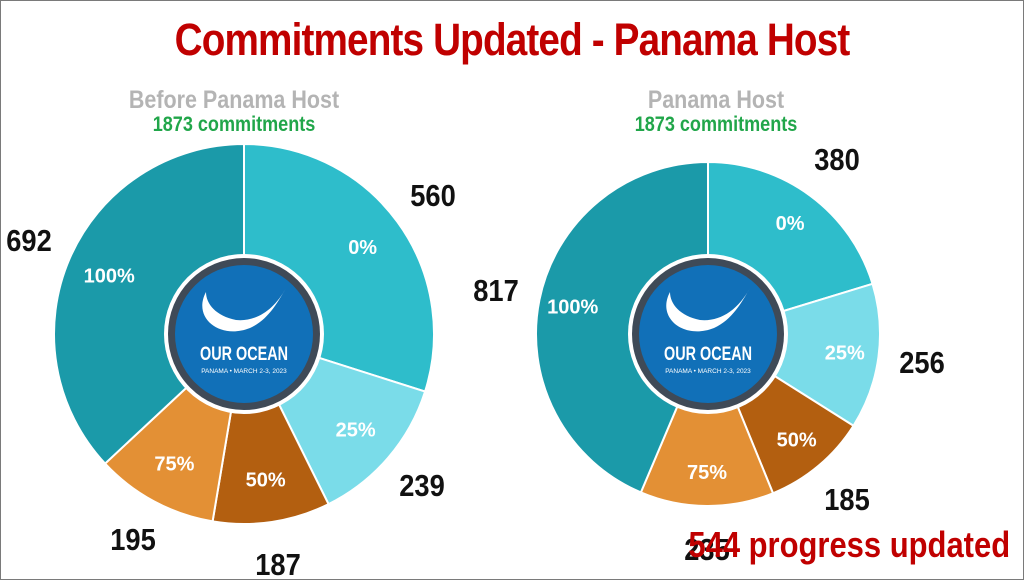  Describe the element at coordinates (707, 419) in the screenshot. I see `slice-75pct` at that location.